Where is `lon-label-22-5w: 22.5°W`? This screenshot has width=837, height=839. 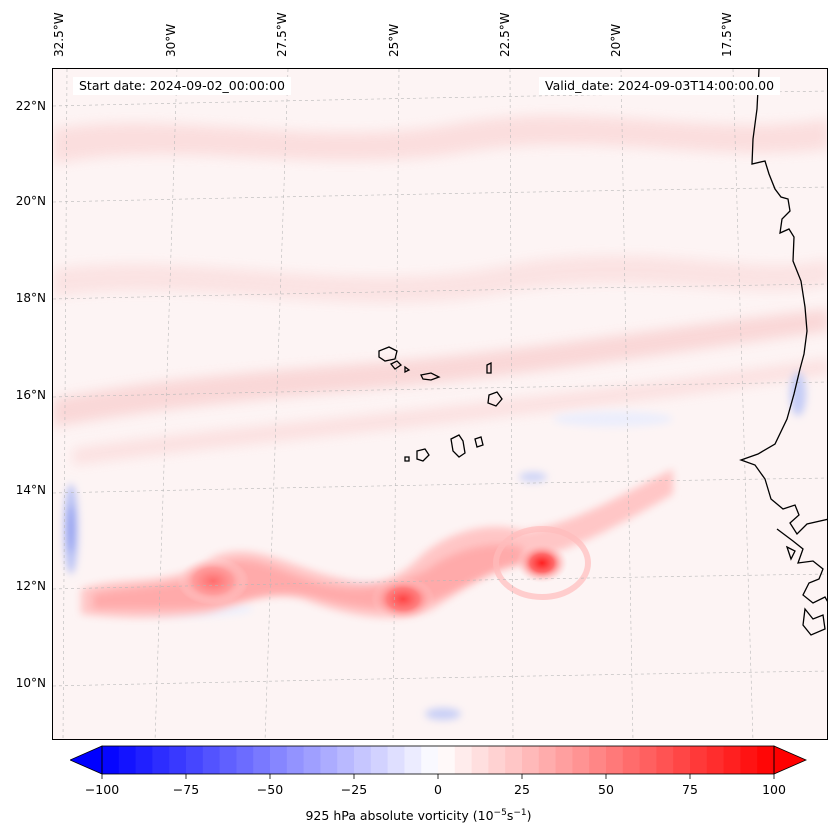
lon-label-22-5w: 22.5°W is located at coordinates (505, 34).